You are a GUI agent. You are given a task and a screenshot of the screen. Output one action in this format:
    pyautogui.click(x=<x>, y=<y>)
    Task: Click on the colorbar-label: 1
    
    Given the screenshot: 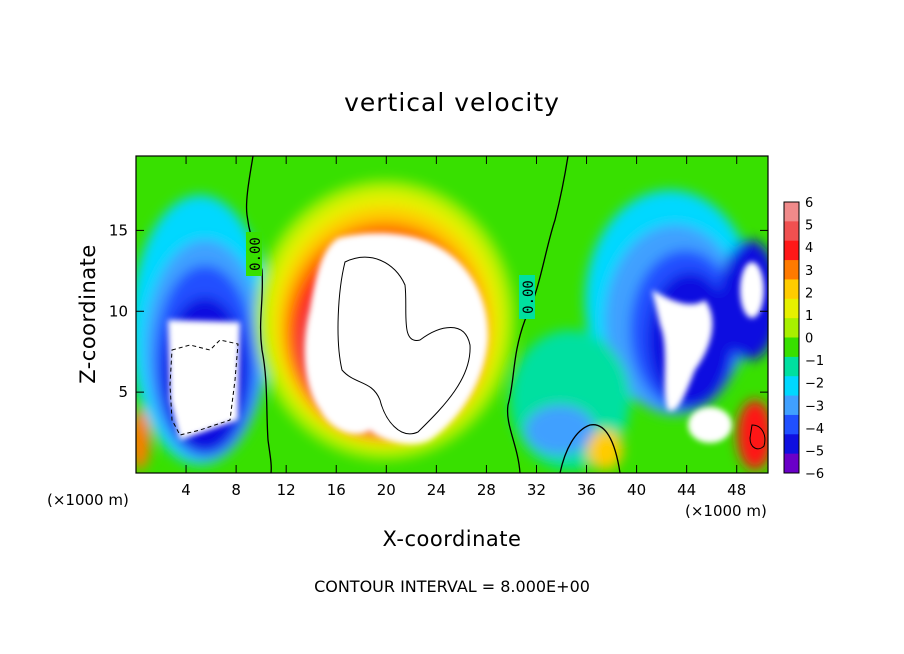 What is the action you would take?
    pyautogui.click(x=809, y=316)
    